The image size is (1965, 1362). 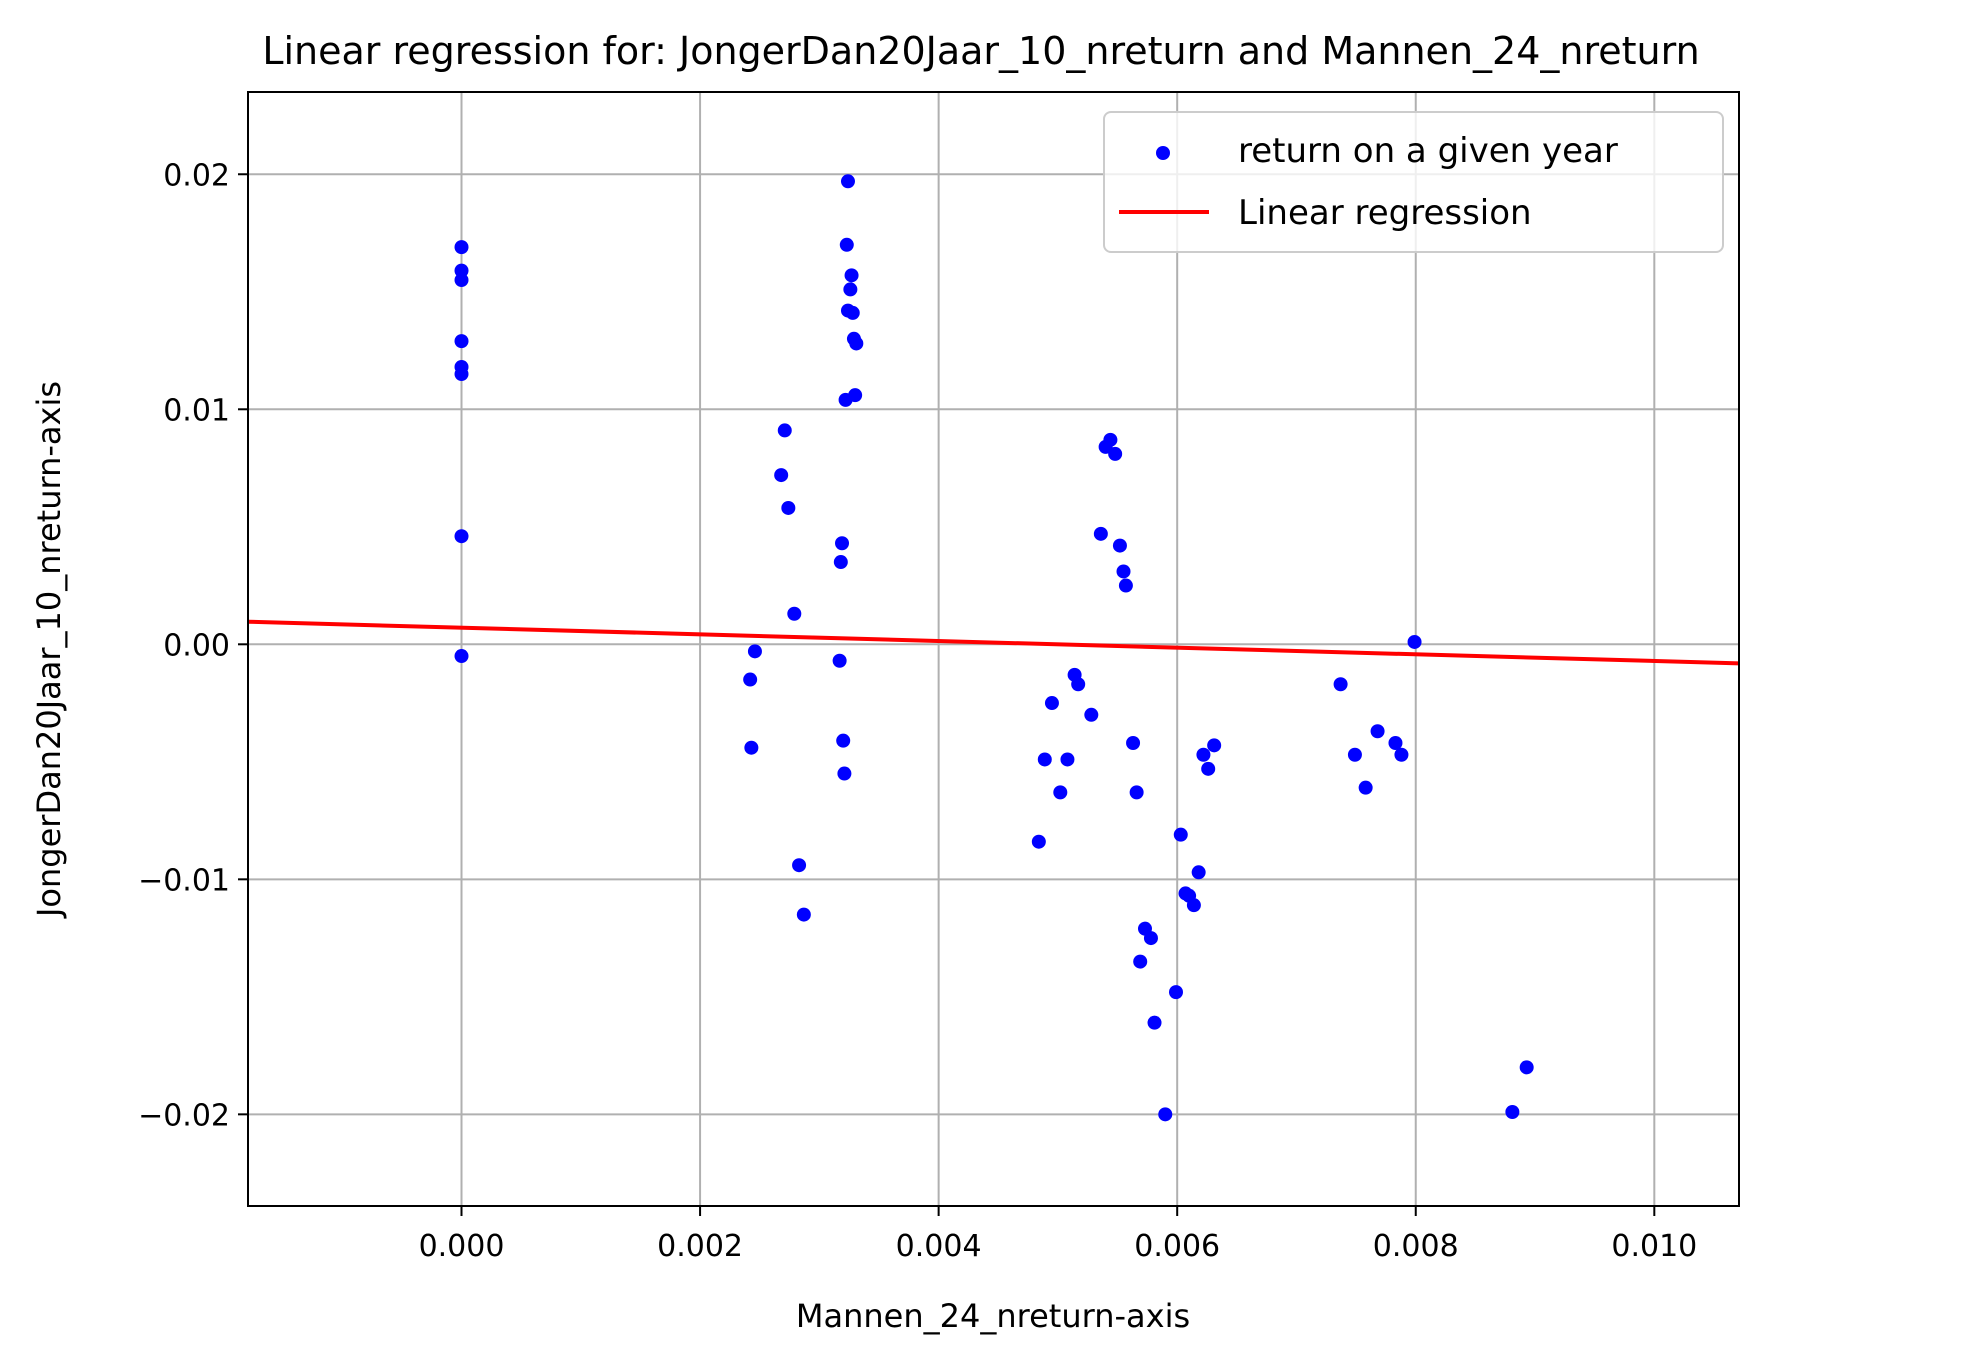 I want to click on regression-line, so click(x=993, y=642).